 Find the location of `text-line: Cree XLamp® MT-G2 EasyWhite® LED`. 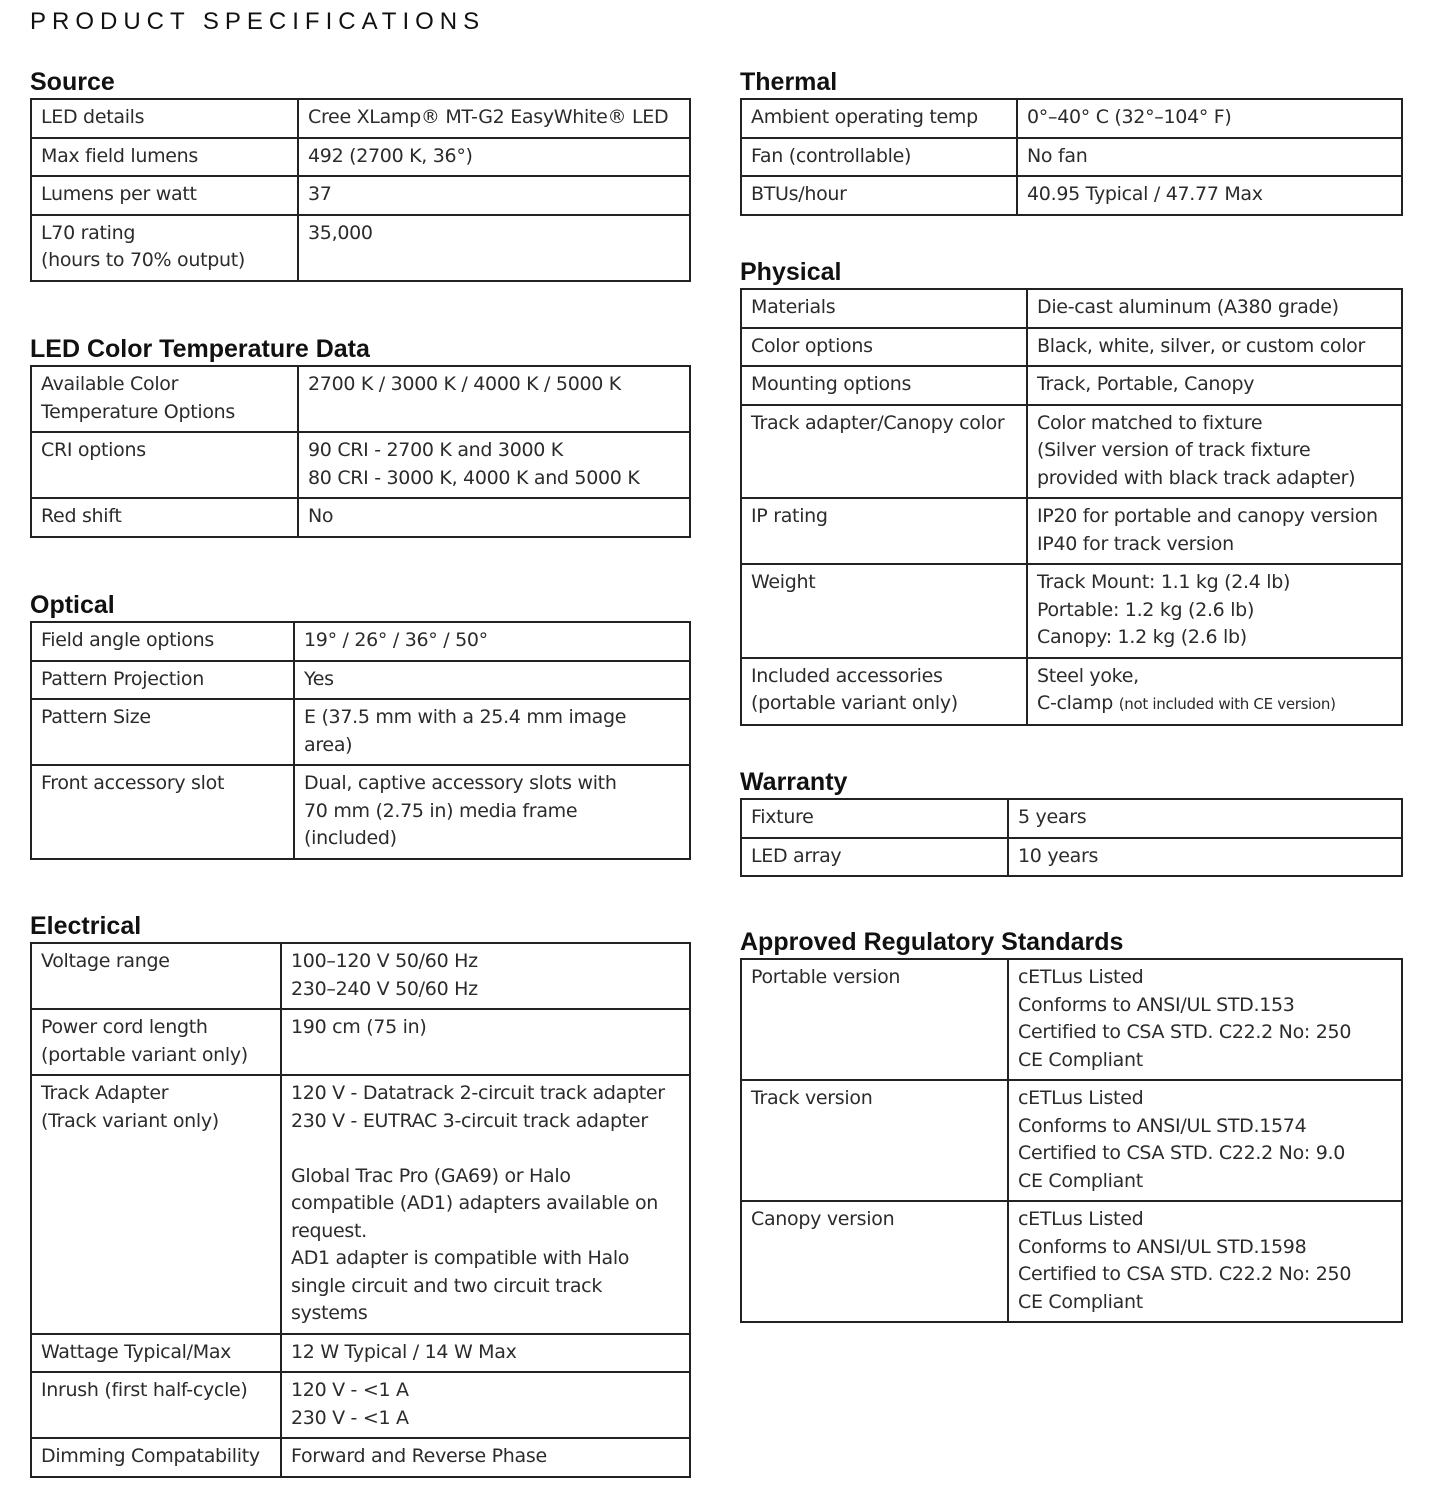

text-line: Cree XLamp® MT-G2 EasyWhite® LED is located at coordinates (494, 118).